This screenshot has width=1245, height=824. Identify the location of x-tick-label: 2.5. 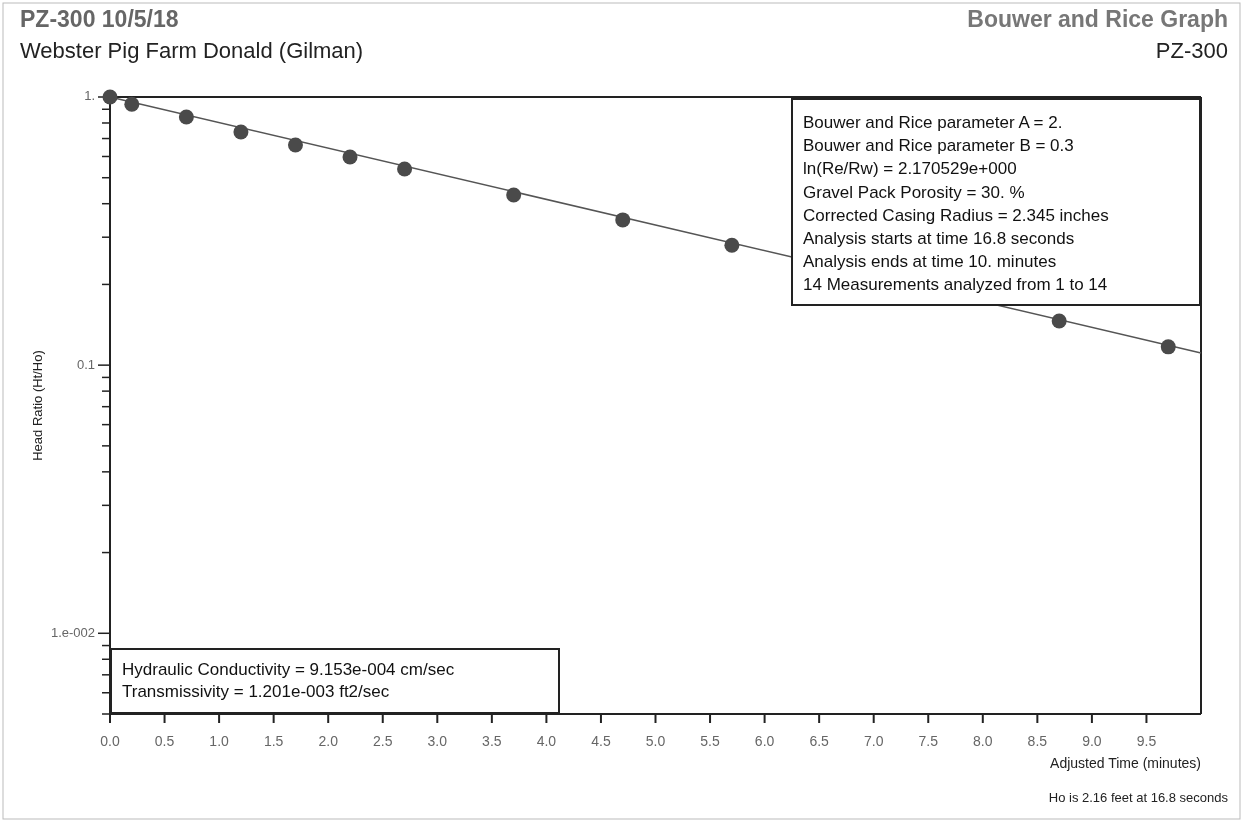
(383, 741).